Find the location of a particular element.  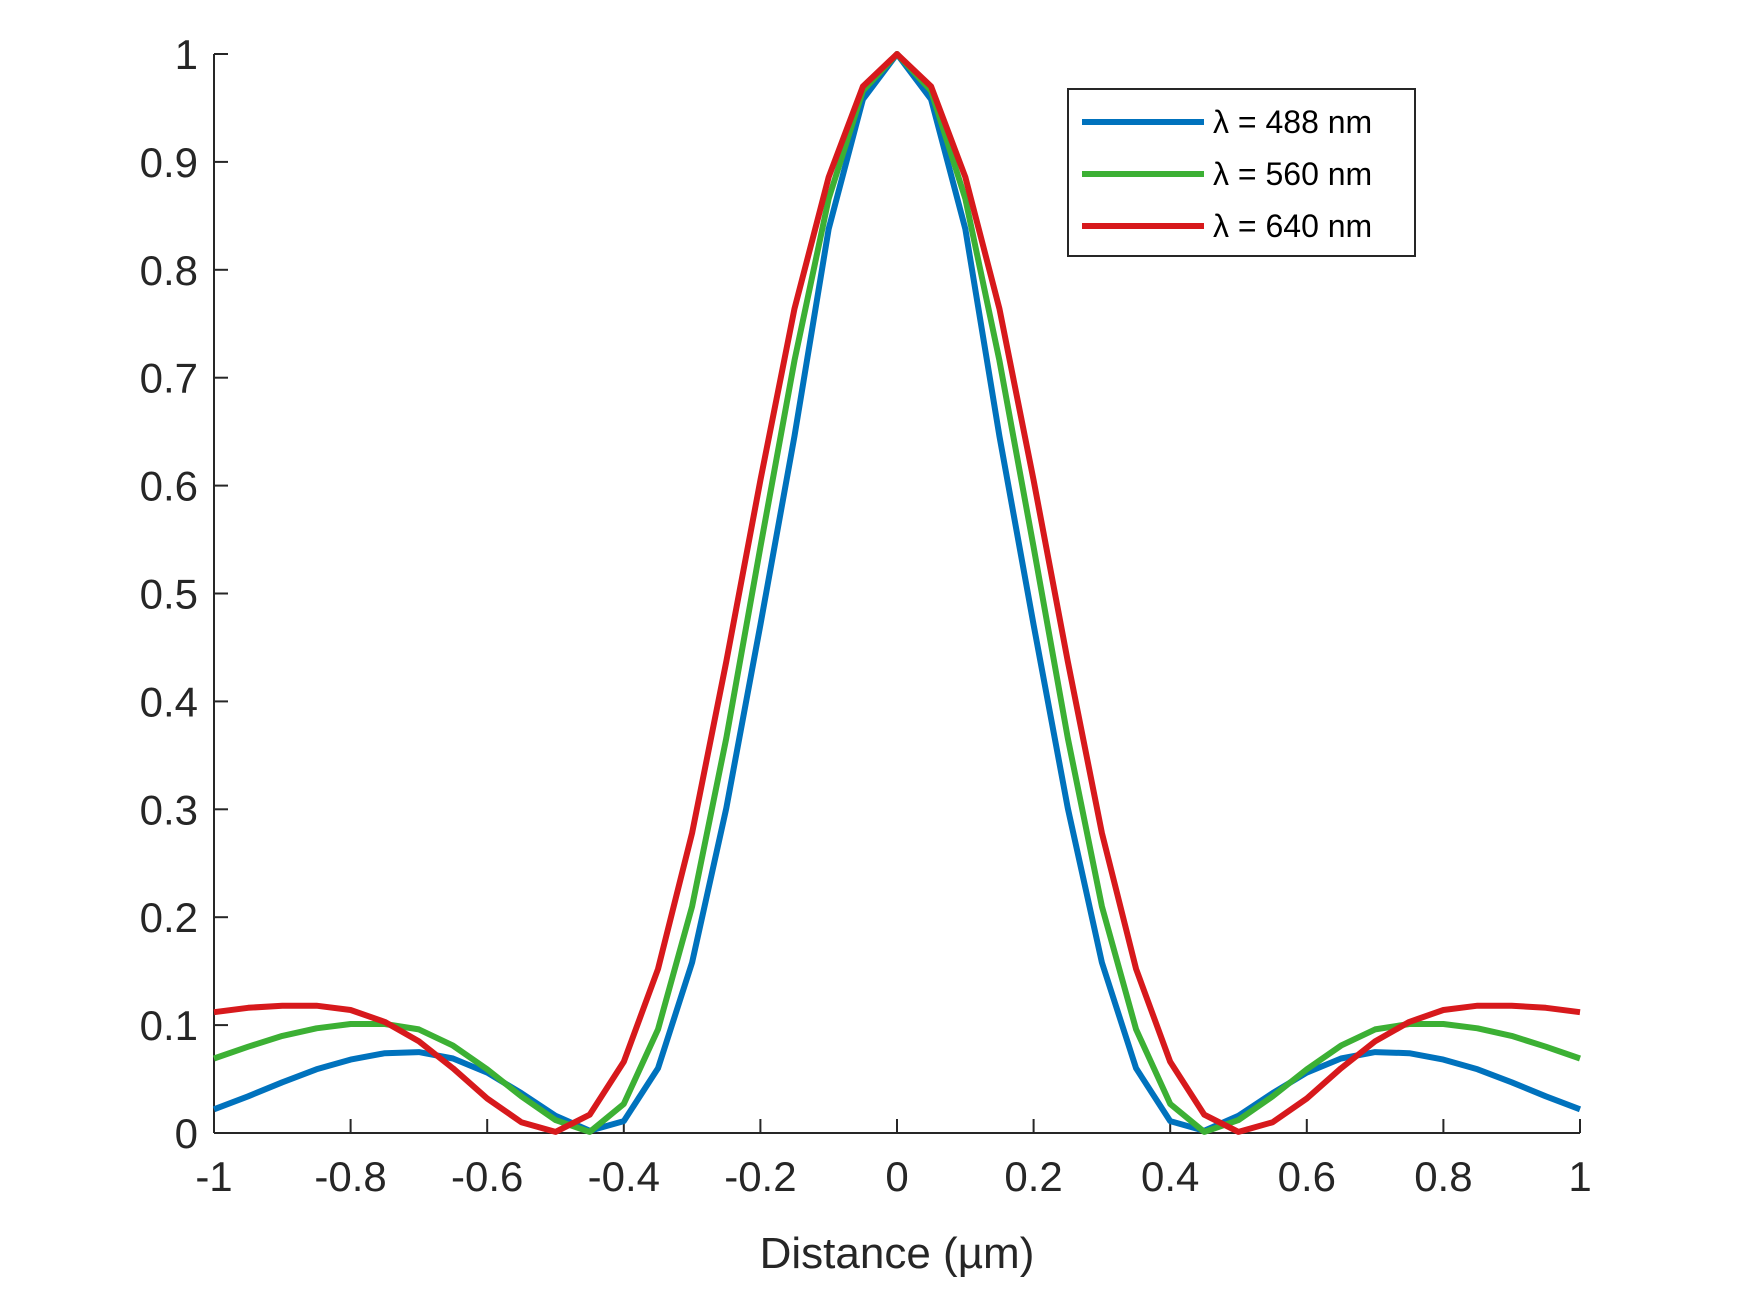

y-tick-label: 0.5 is located at coordinates (169, 594).